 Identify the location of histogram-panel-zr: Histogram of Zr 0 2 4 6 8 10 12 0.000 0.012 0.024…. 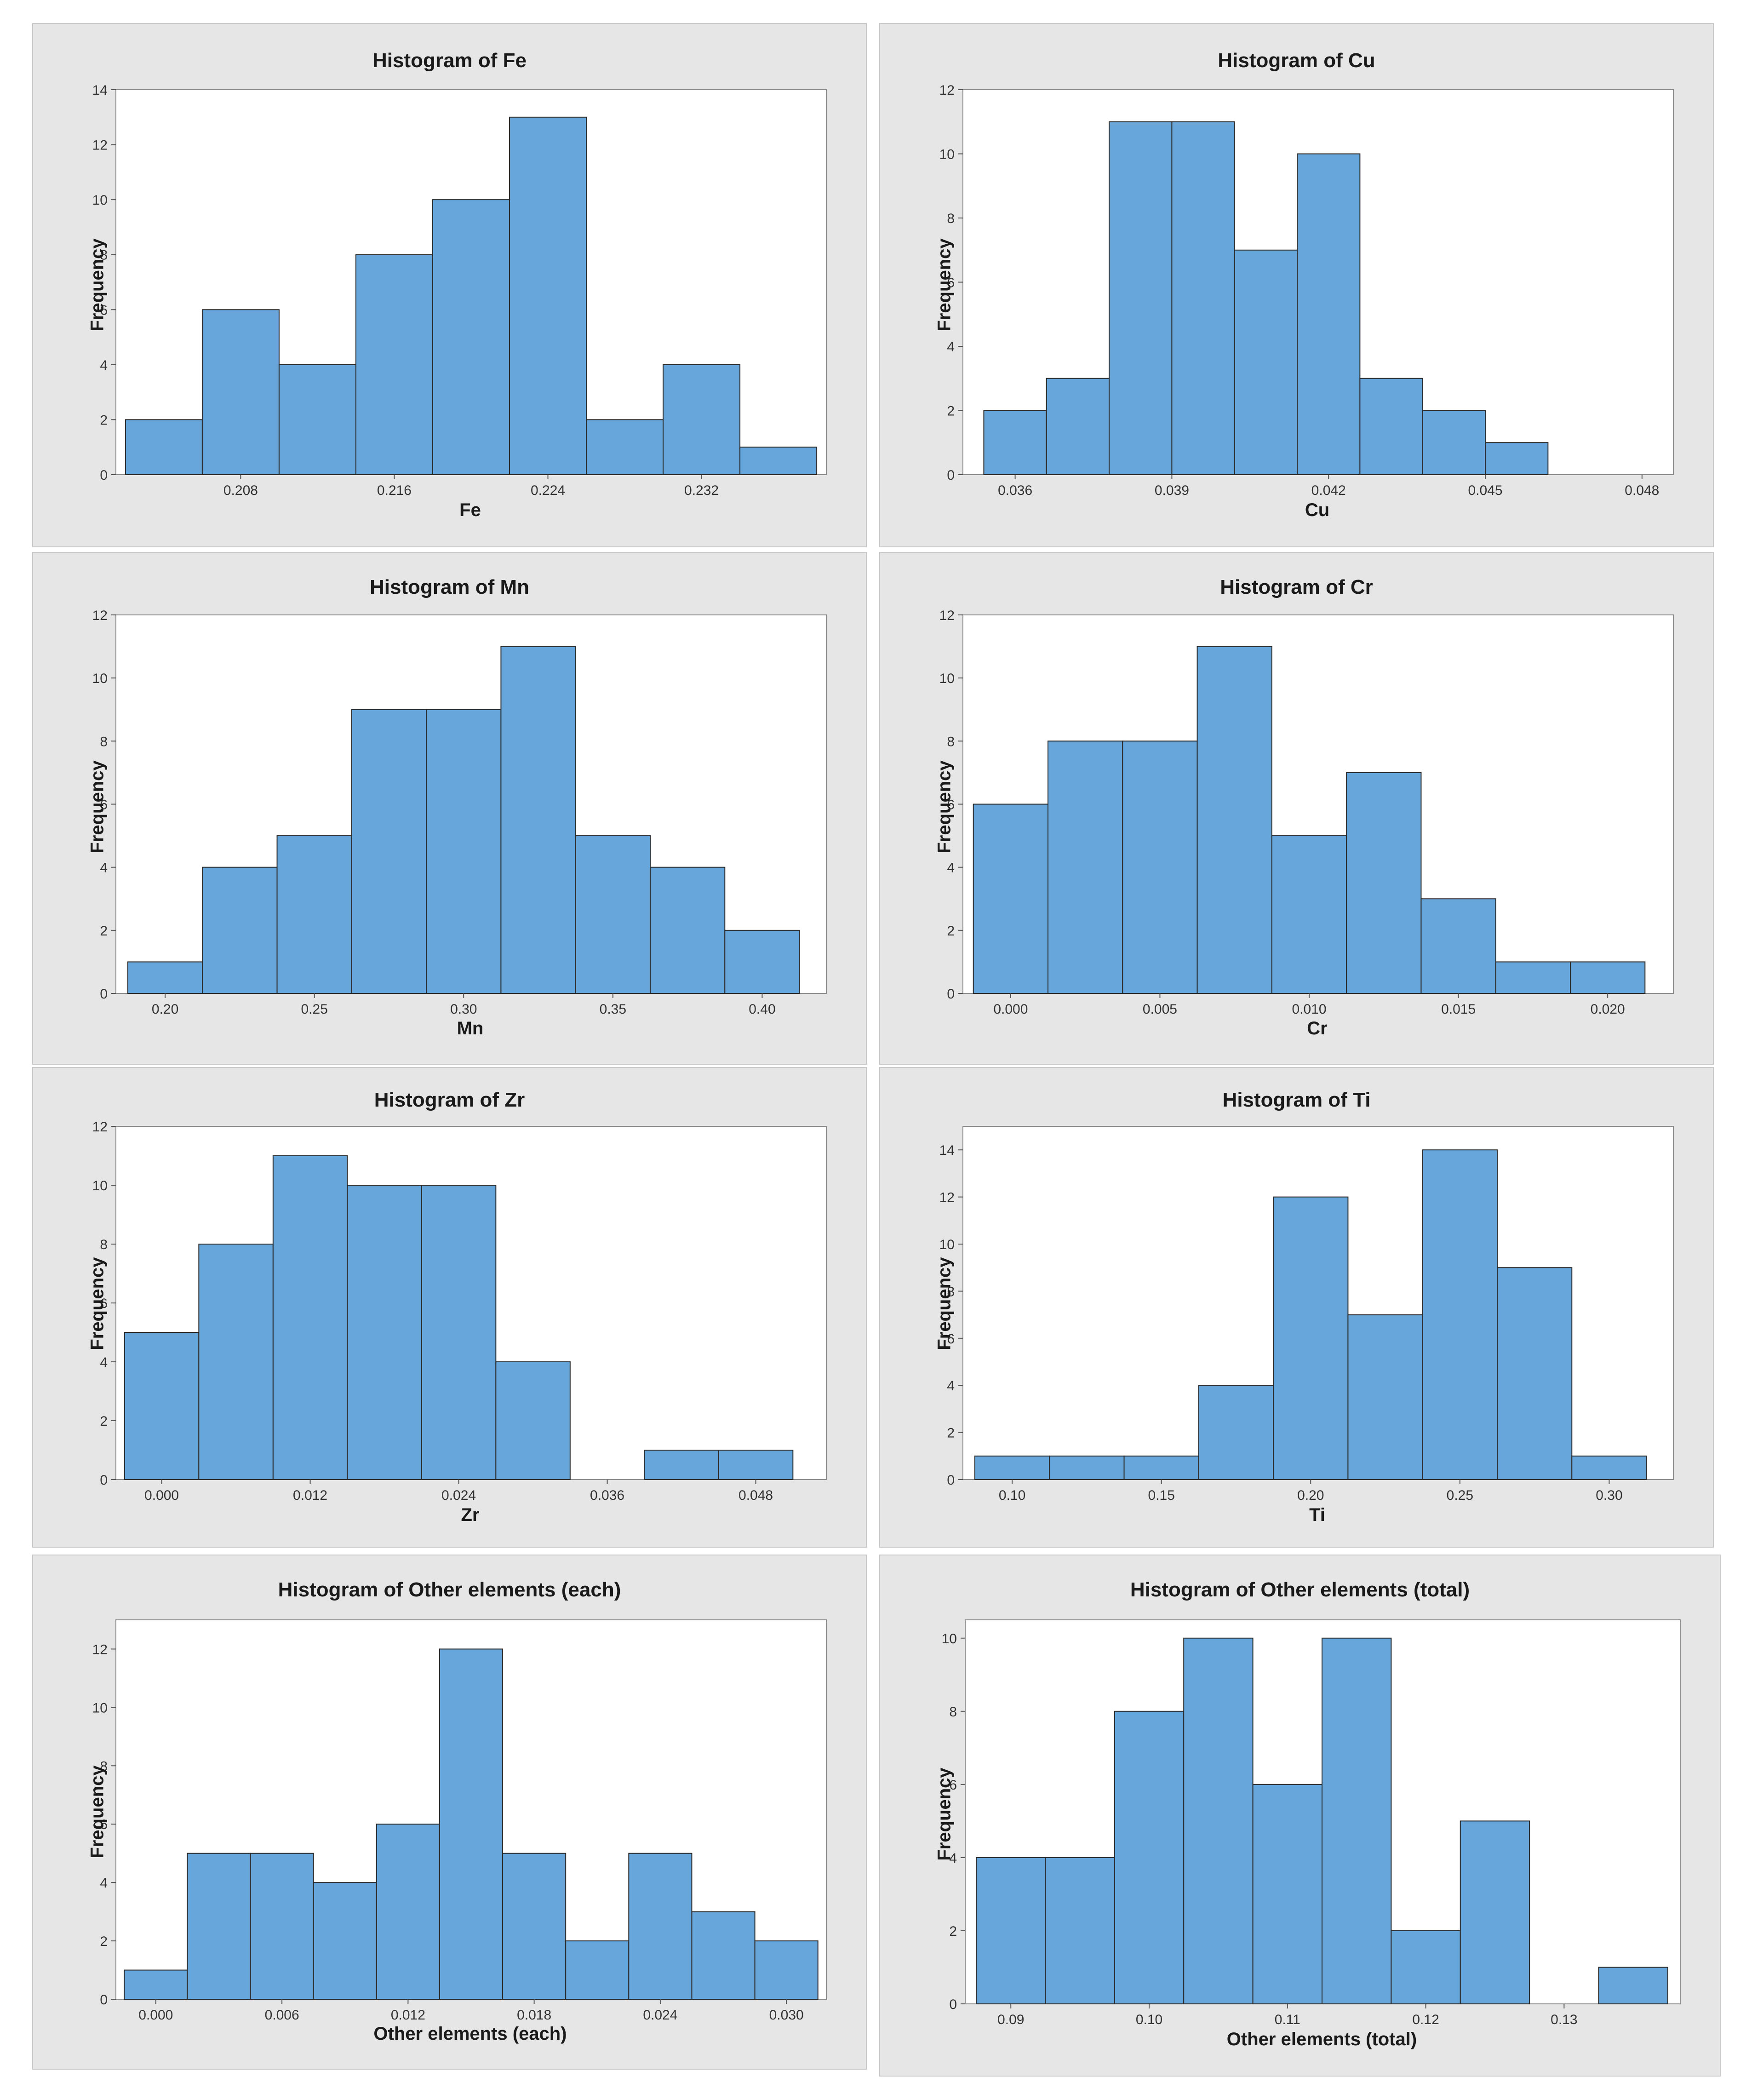
(449, 1307).